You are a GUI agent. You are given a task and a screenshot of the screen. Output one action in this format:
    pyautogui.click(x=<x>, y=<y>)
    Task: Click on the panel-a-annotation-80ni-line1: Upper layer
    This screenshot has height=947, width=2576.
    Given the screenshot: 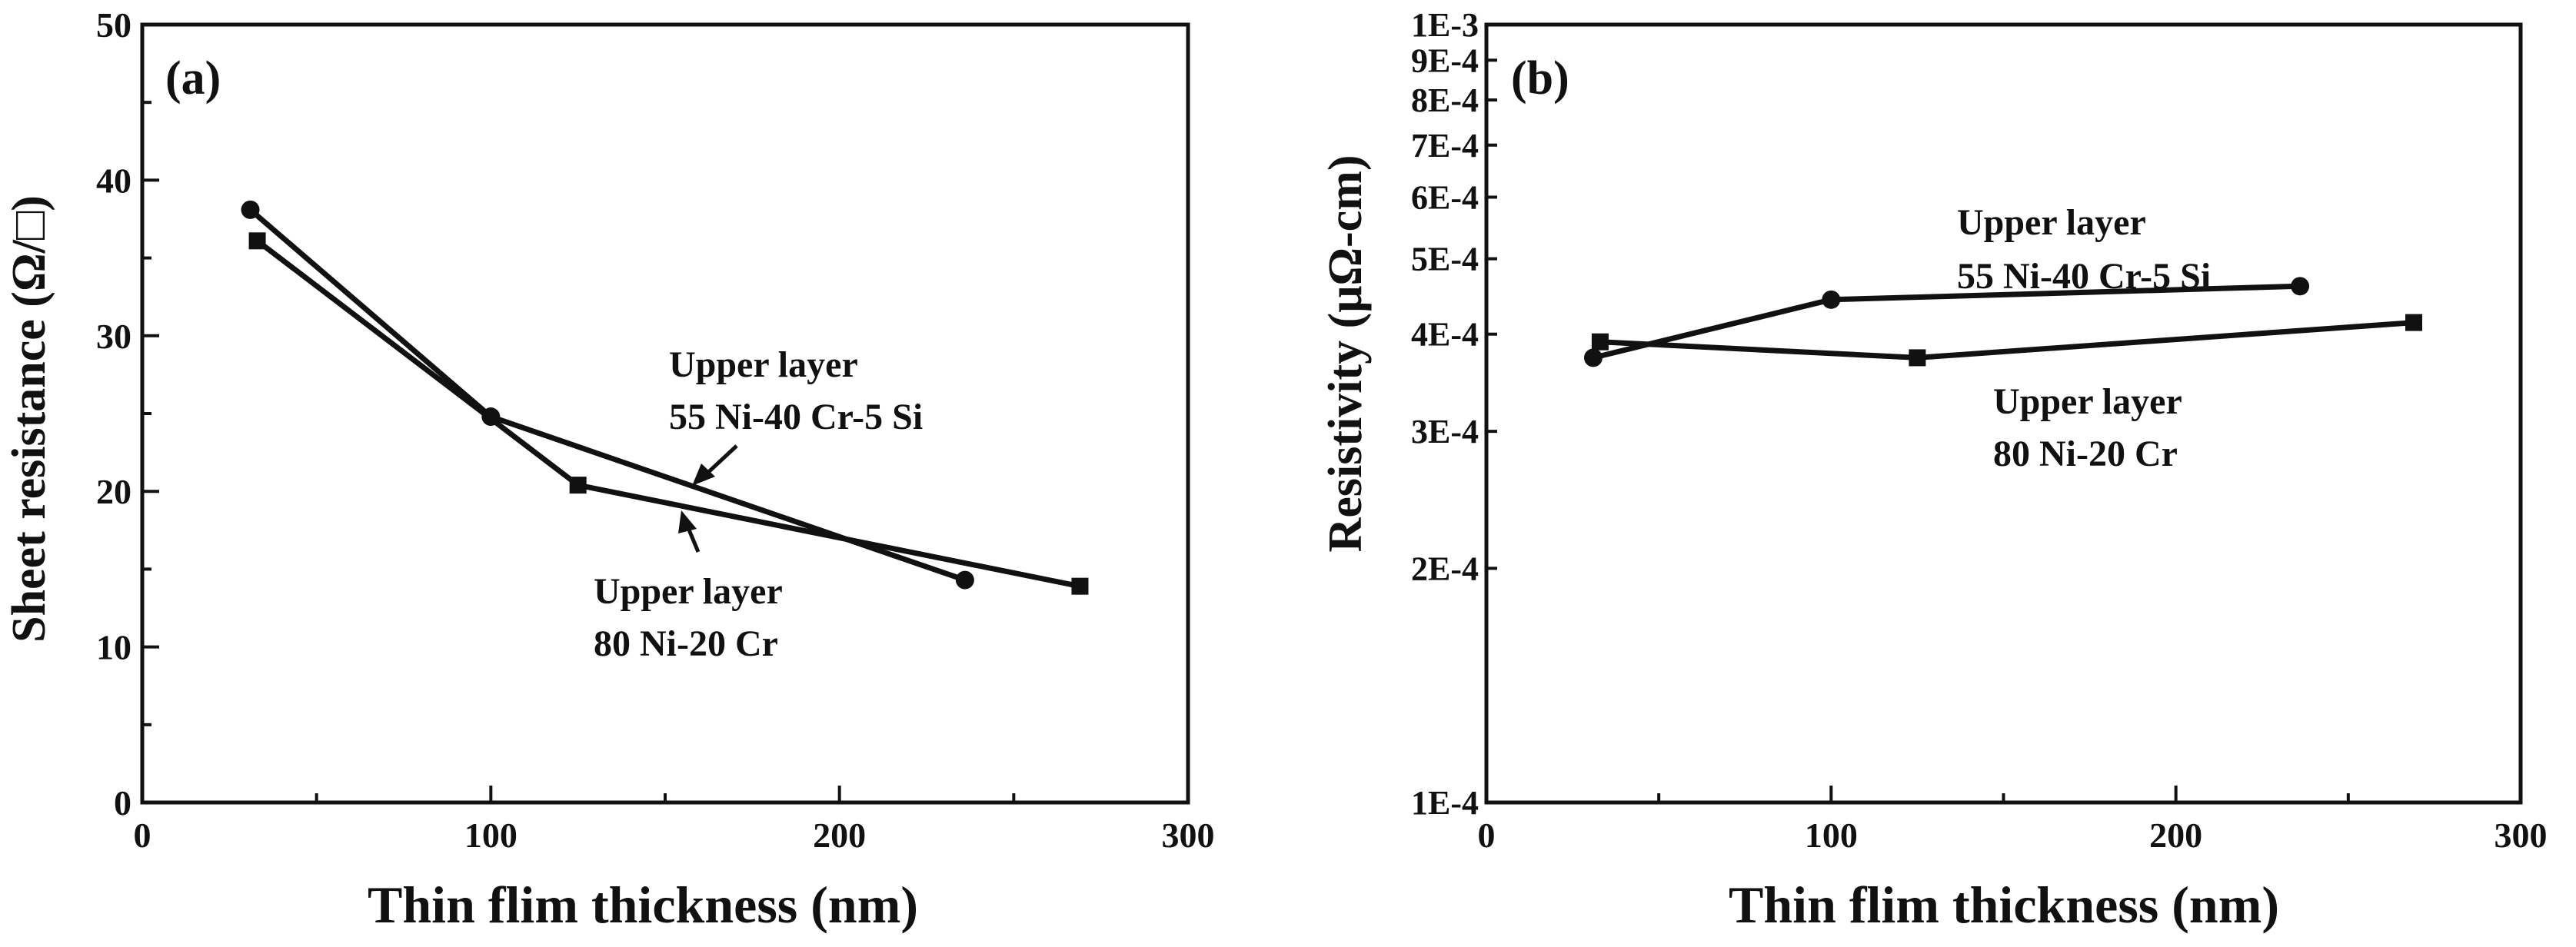 What is the action you would take?
    pyautogui.click(x=688, y=591)
    